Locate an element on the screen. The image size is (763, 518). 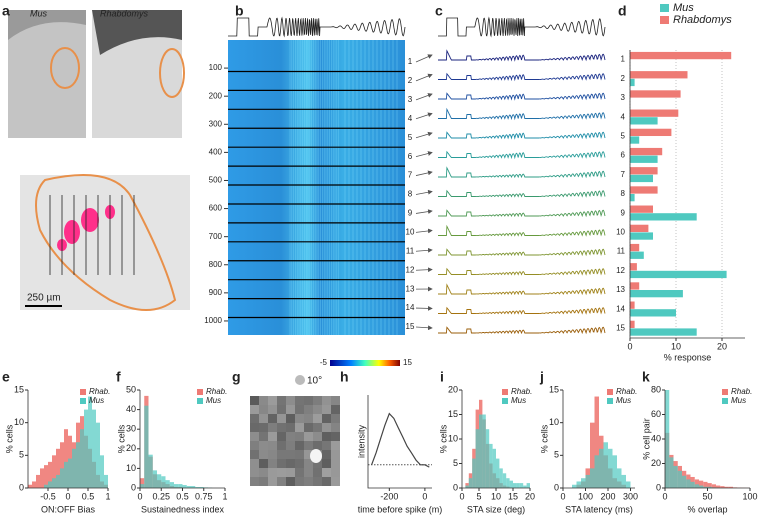
sc-outline is located at coordinates (106, 242).